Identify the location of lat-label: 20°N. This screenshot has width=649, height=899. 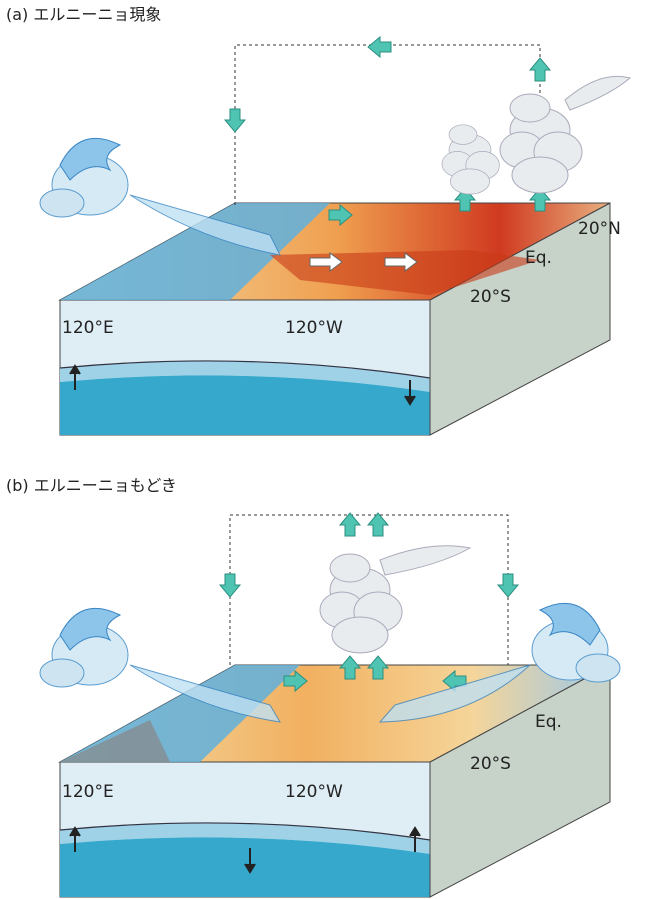
(599, 229).